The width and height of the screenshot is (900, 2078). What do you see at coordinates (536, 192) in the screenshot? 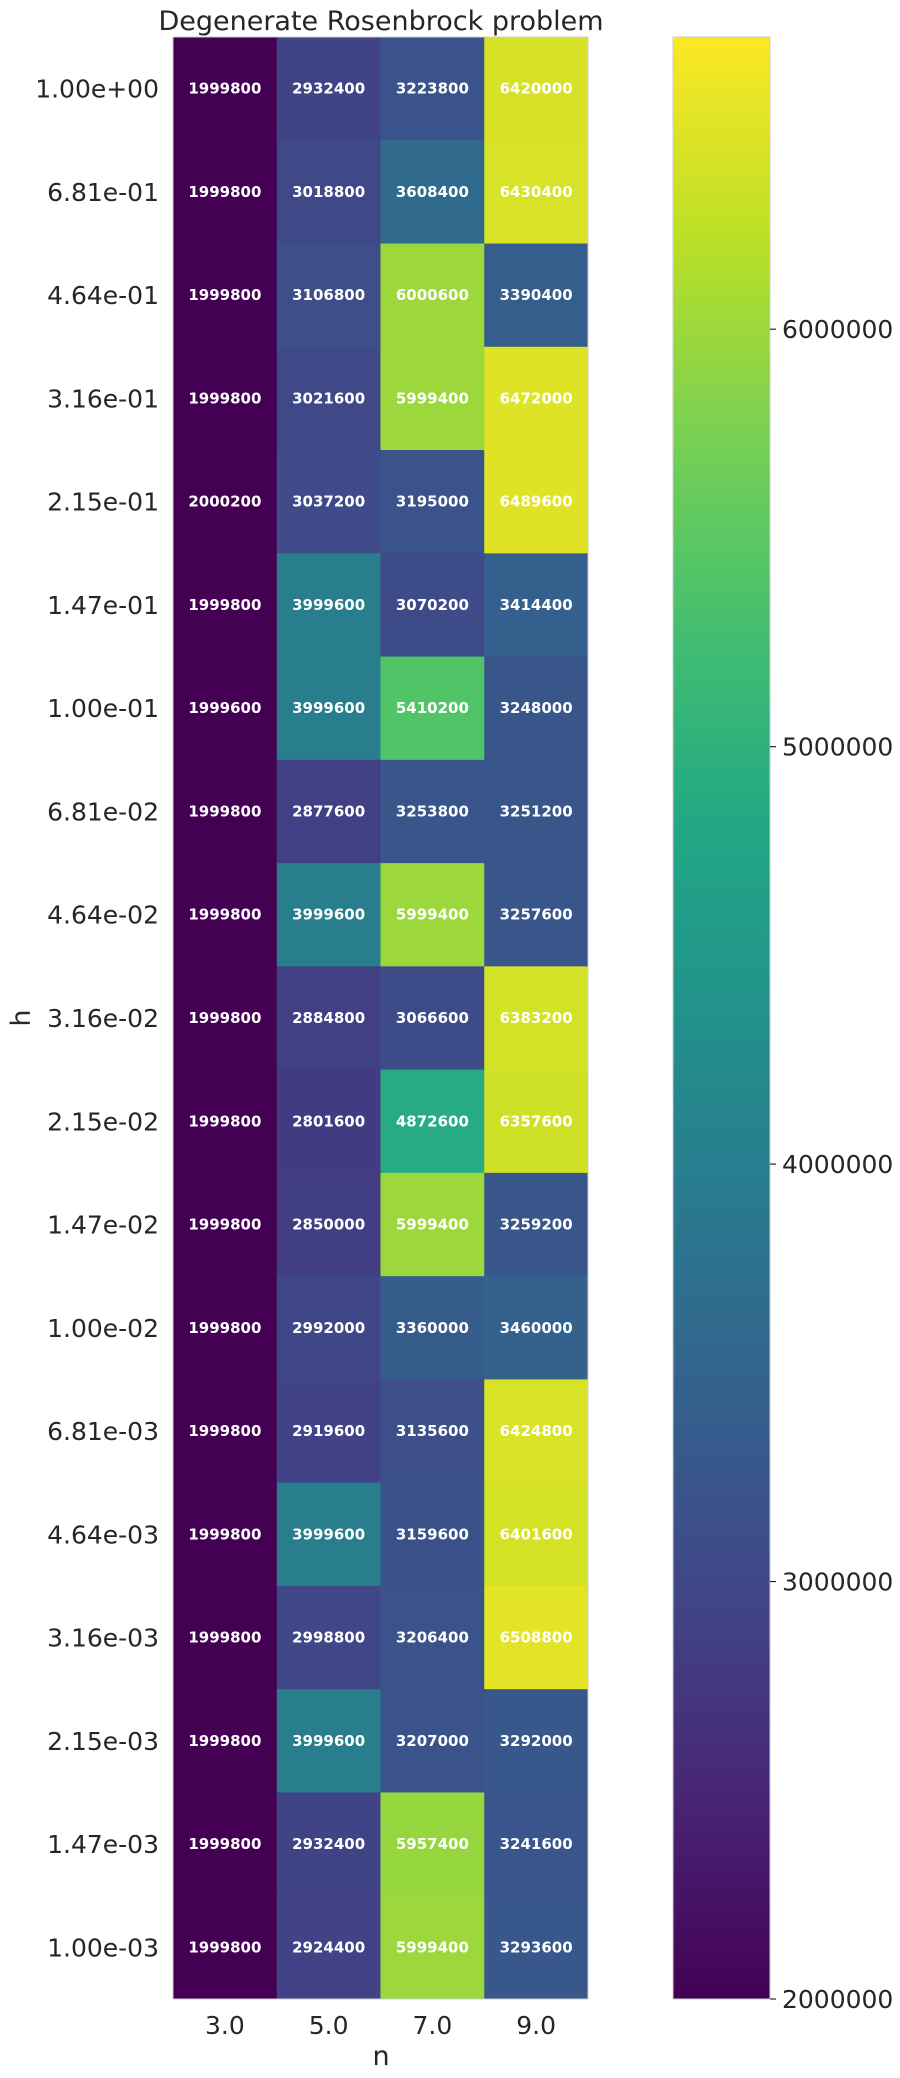
I see `cell-value-label: 6430400` at bounding box center [536, 192].